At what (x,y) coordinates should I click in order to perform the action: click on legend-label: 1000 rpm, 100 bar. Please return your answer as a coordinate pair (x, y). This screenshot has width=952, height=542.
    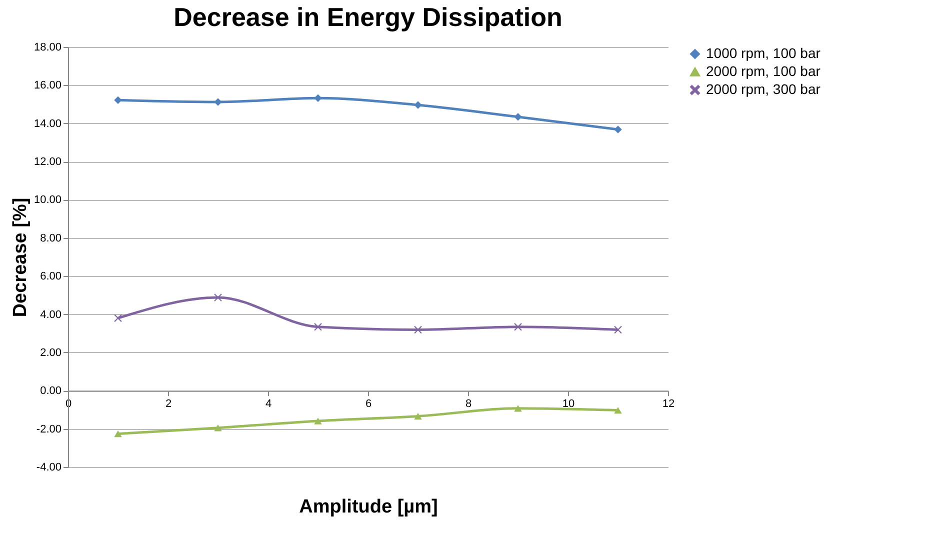
    Looking at the image, I should click on (763, 53).